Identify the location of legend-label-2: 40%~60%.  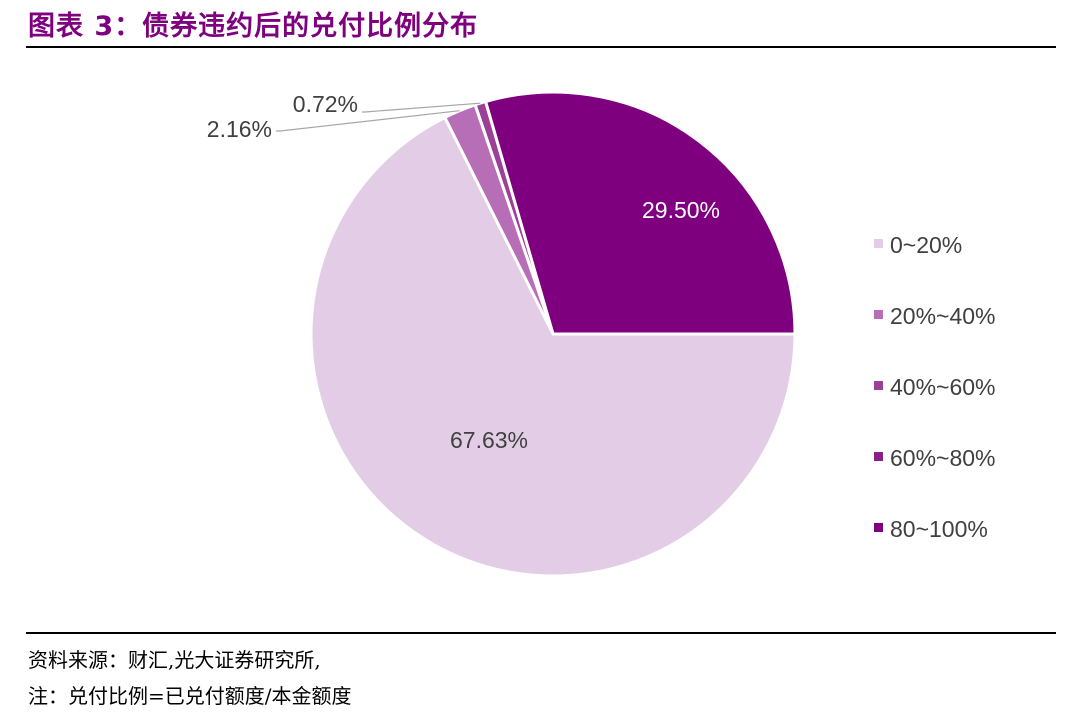
(943, 387).